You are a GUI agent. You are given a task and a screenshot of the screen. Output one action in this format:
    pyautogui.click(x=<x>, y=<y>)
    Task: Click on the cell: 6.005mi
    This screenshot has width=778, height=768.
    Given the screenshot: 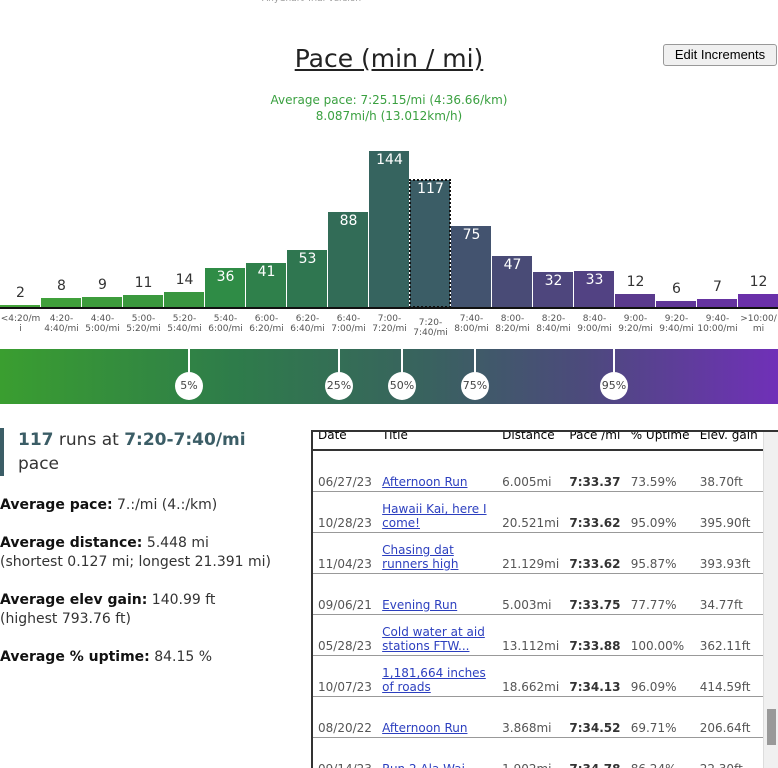 What is the action you would take?
    pyautogui.click(x=531, y=471)
    